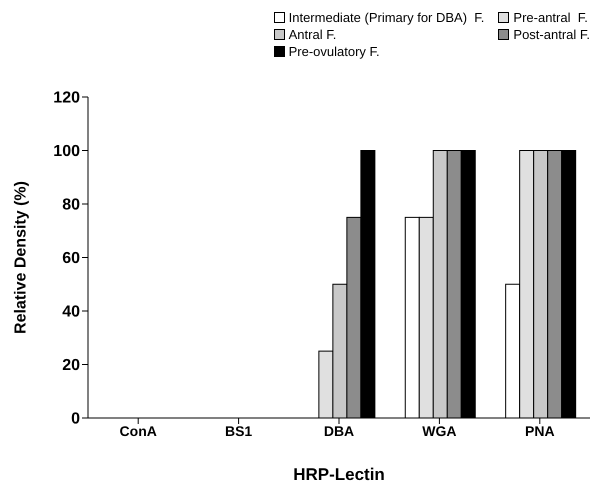  I want to click on x-tick-label: WGA, so click(439, 430).